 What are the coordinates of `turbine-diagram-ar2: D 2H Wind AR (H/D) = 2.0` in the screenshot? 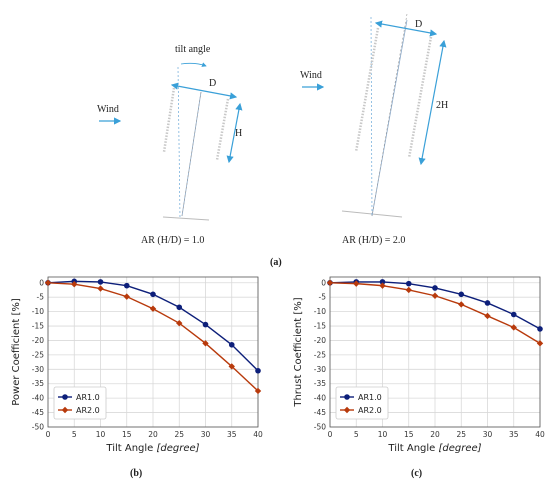 It's located at (374, 129).